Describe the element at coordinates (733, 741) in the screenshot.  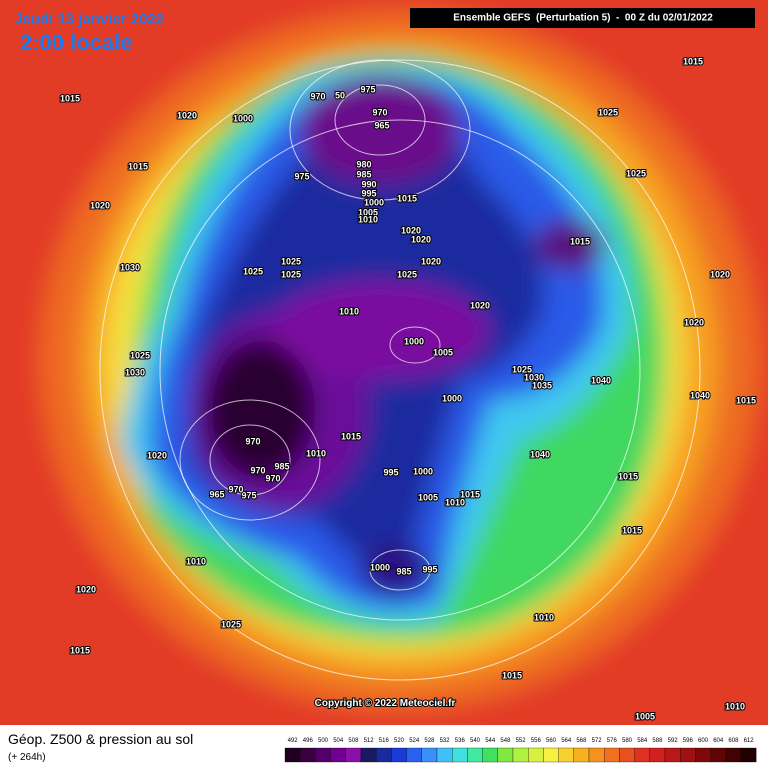
I see `scale-label: 608` at that location.